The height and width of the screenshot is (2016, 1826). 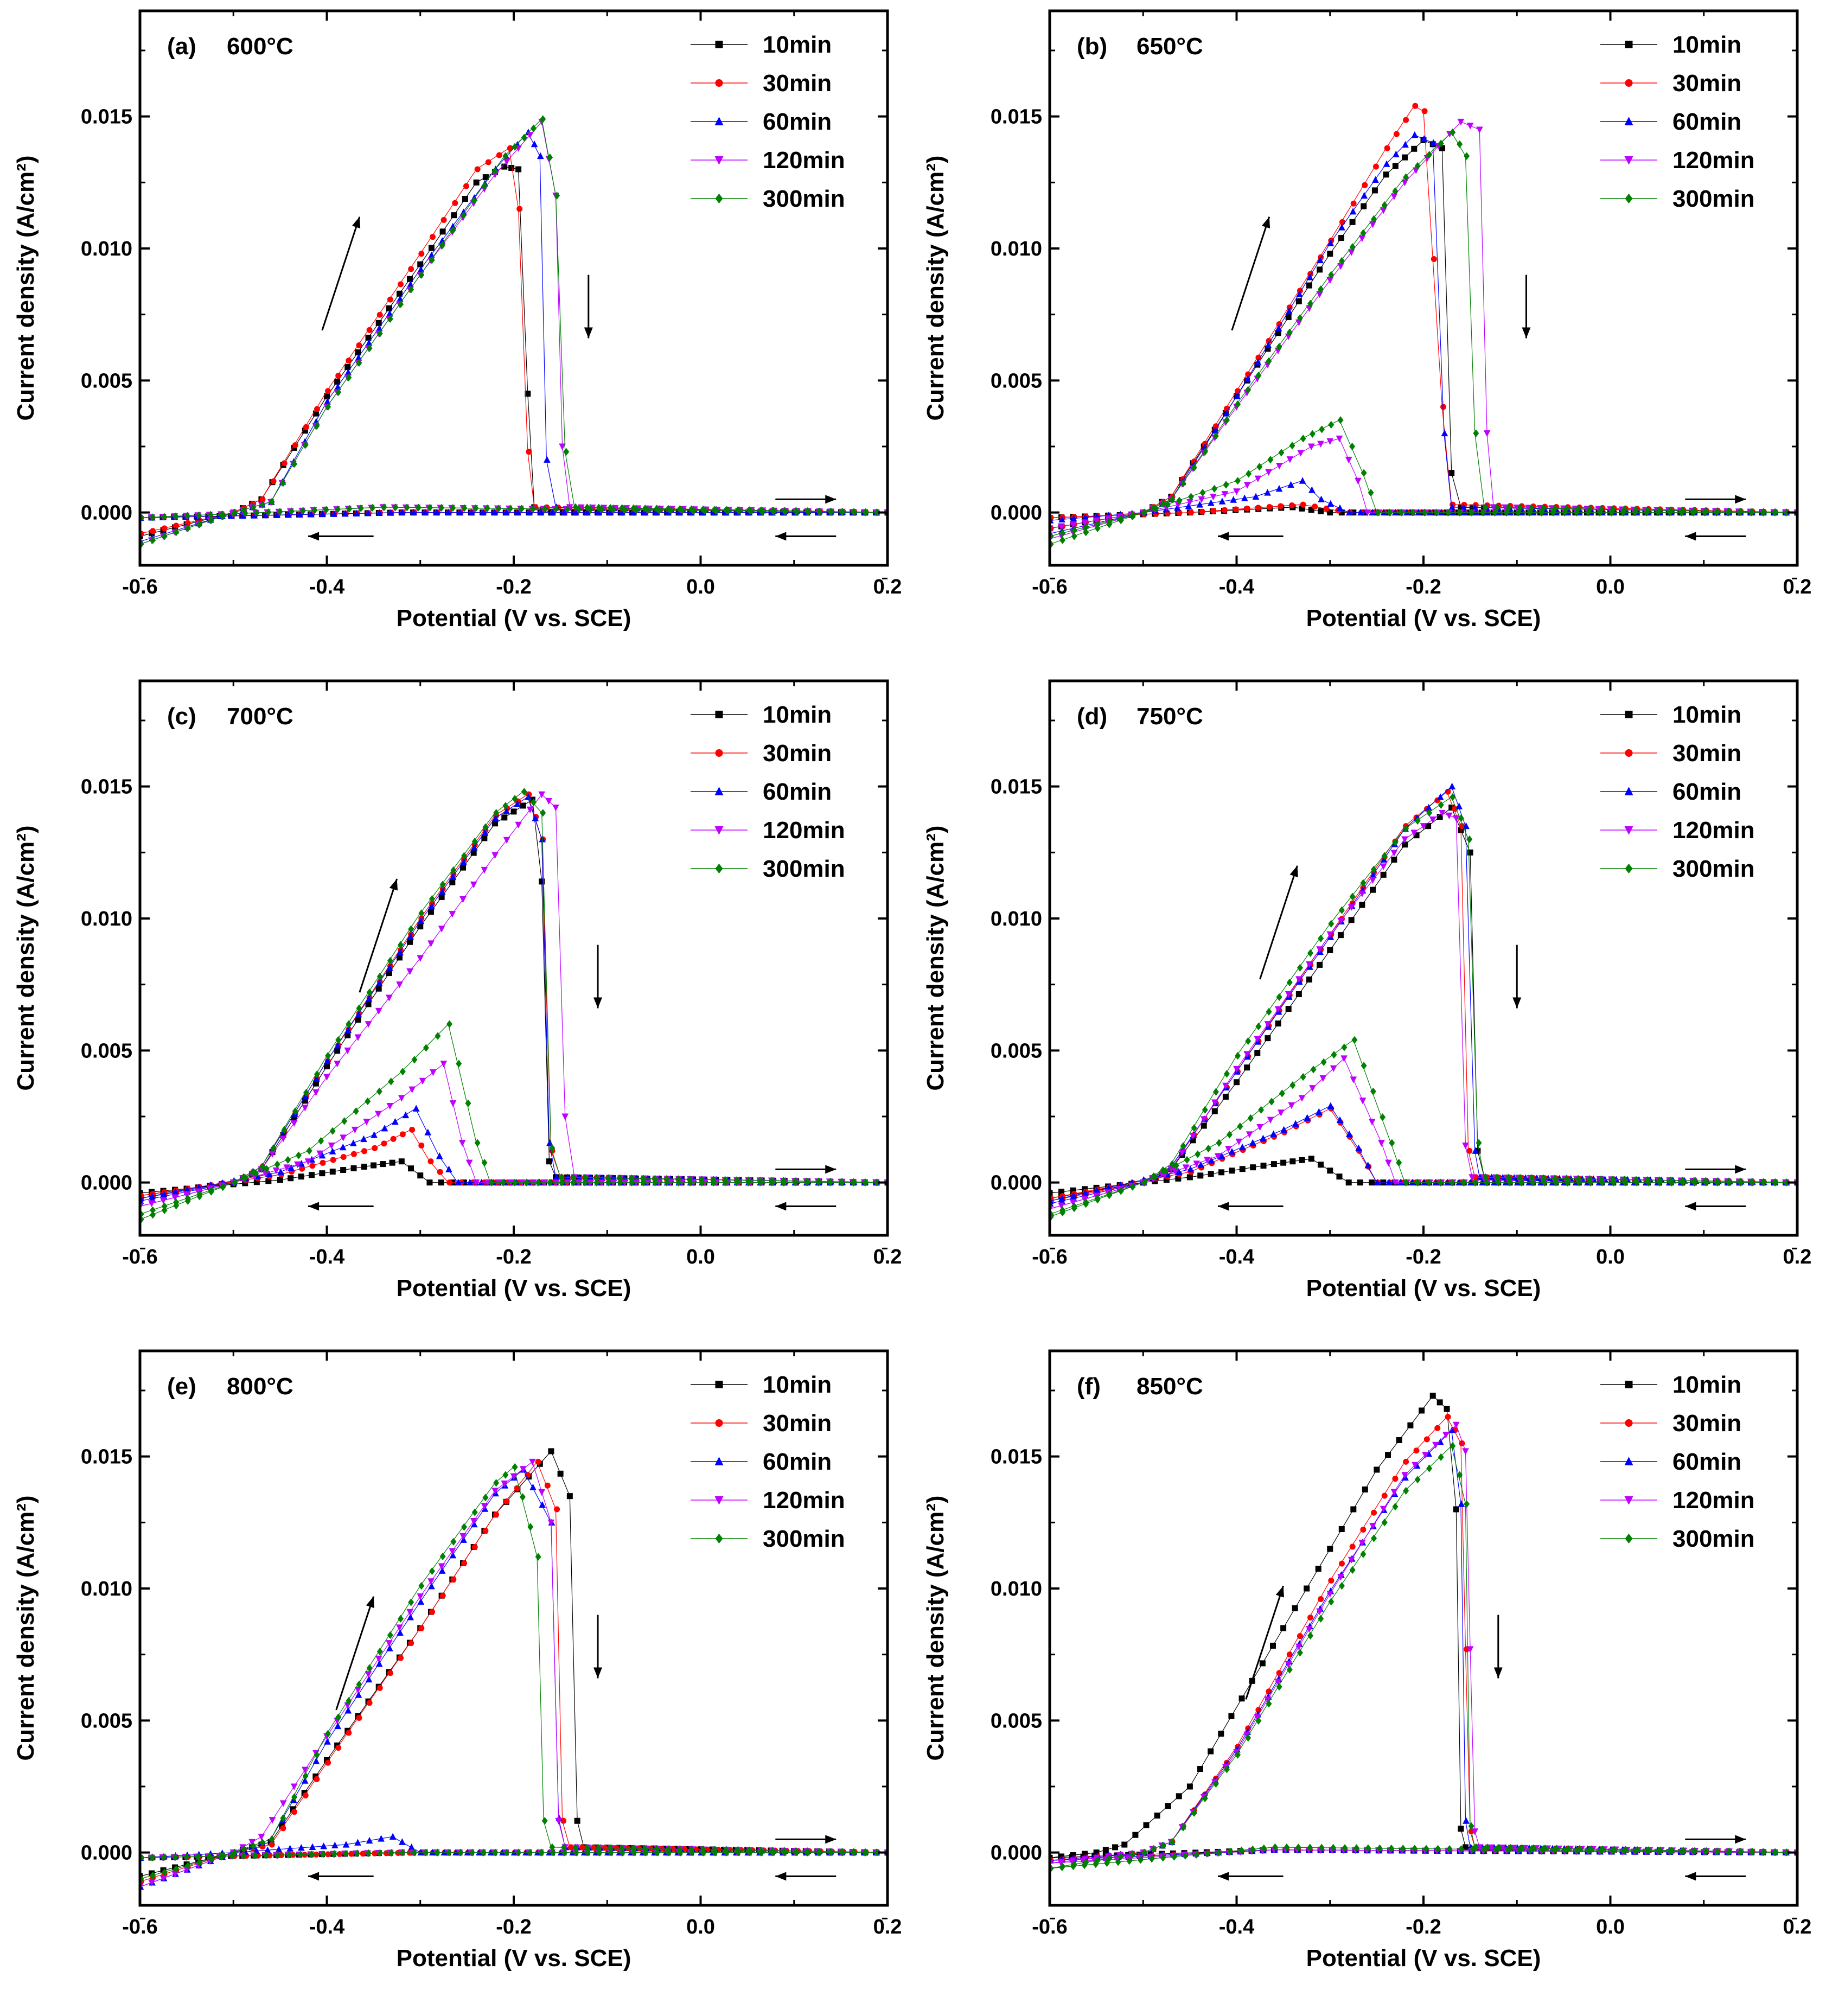 I want to click on series-300min-reverse-line, so click(x=1423, y=478).